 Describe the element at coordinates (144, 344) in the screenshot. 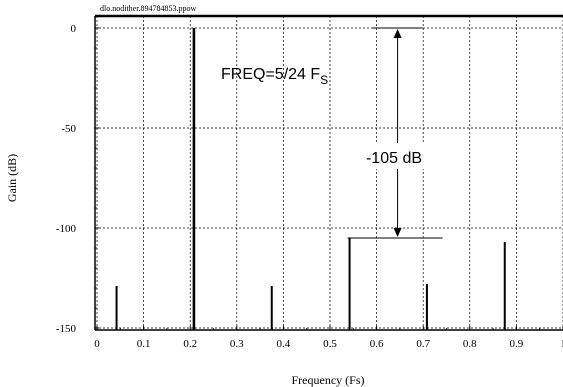

I see `x-tick-label-1: 0.1` at that location.